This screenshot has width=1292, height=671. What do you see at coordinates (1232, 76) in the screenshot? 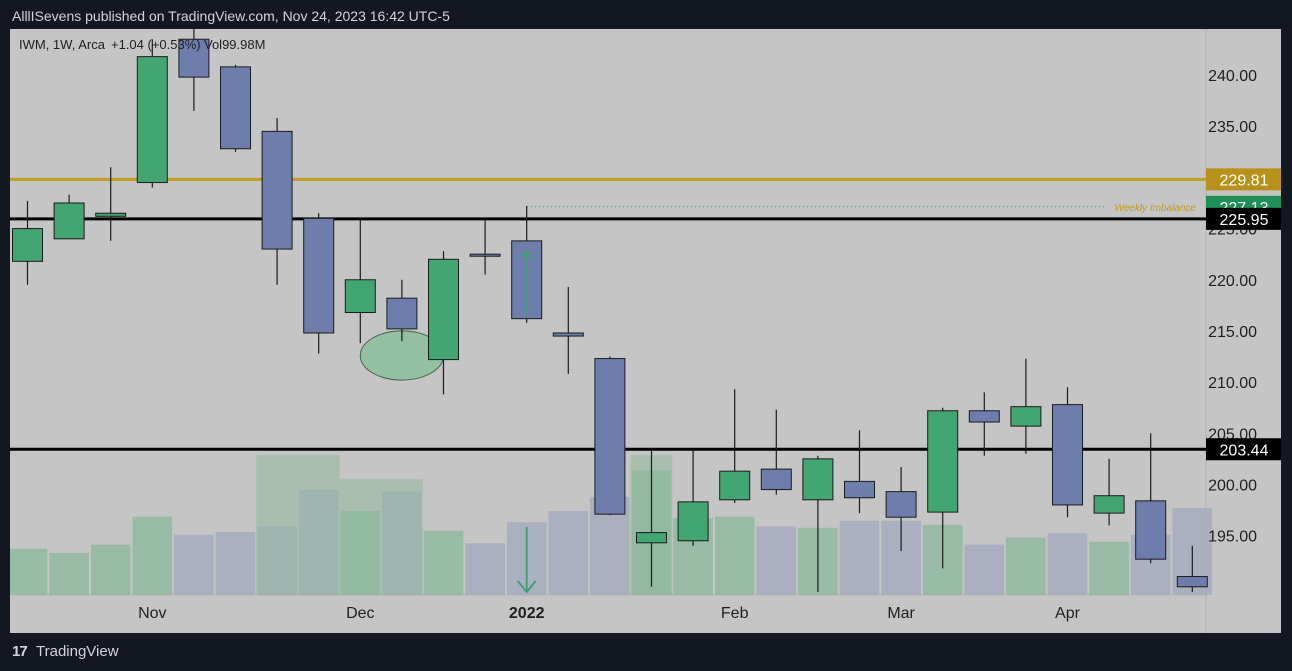
I see `price-tick-label: 240.00` at bounding box center [1232, 76].